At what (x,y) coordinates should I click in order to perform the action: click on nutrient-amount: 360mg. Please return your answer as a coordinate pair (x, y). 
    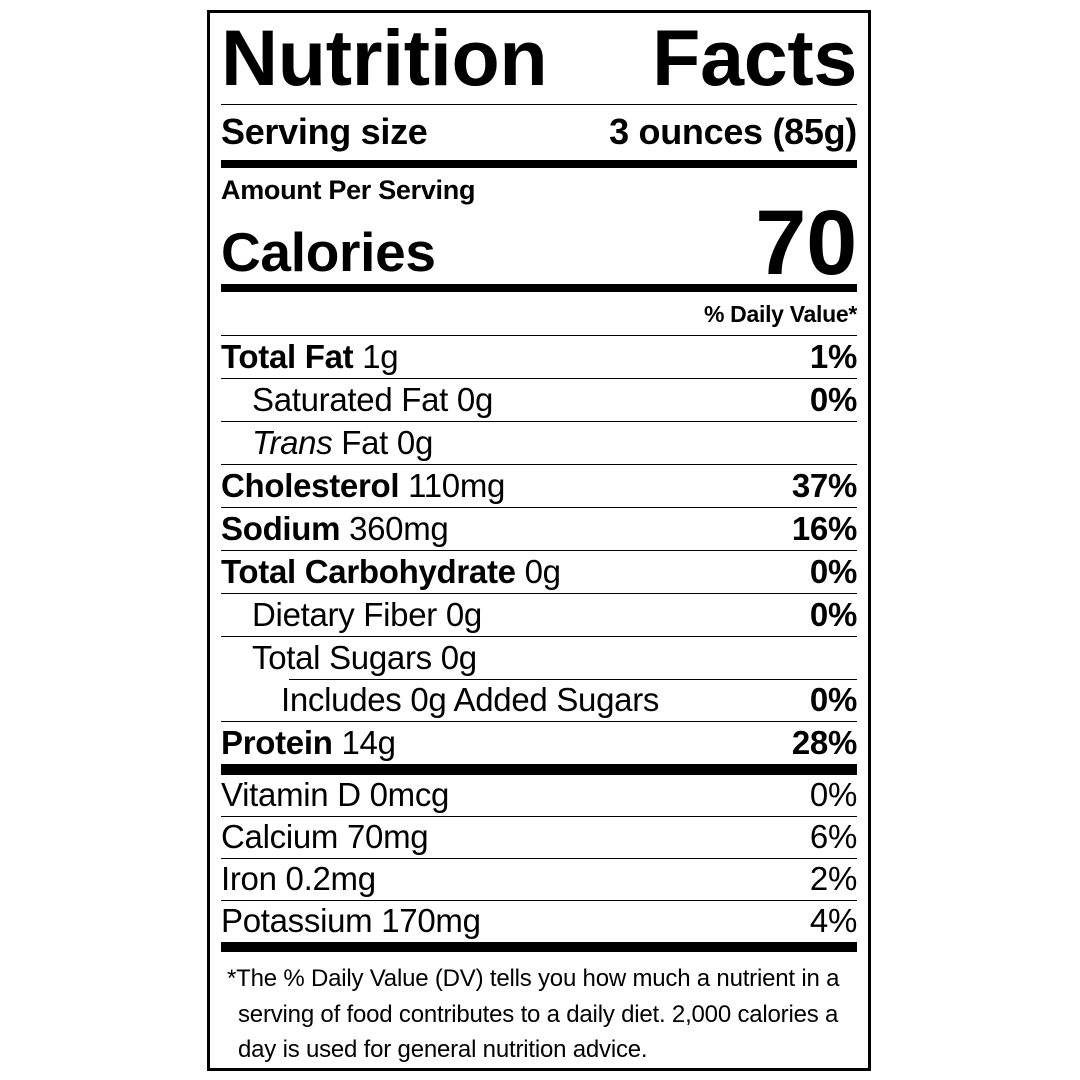
    Looking at the image, I should click on (394, 528).